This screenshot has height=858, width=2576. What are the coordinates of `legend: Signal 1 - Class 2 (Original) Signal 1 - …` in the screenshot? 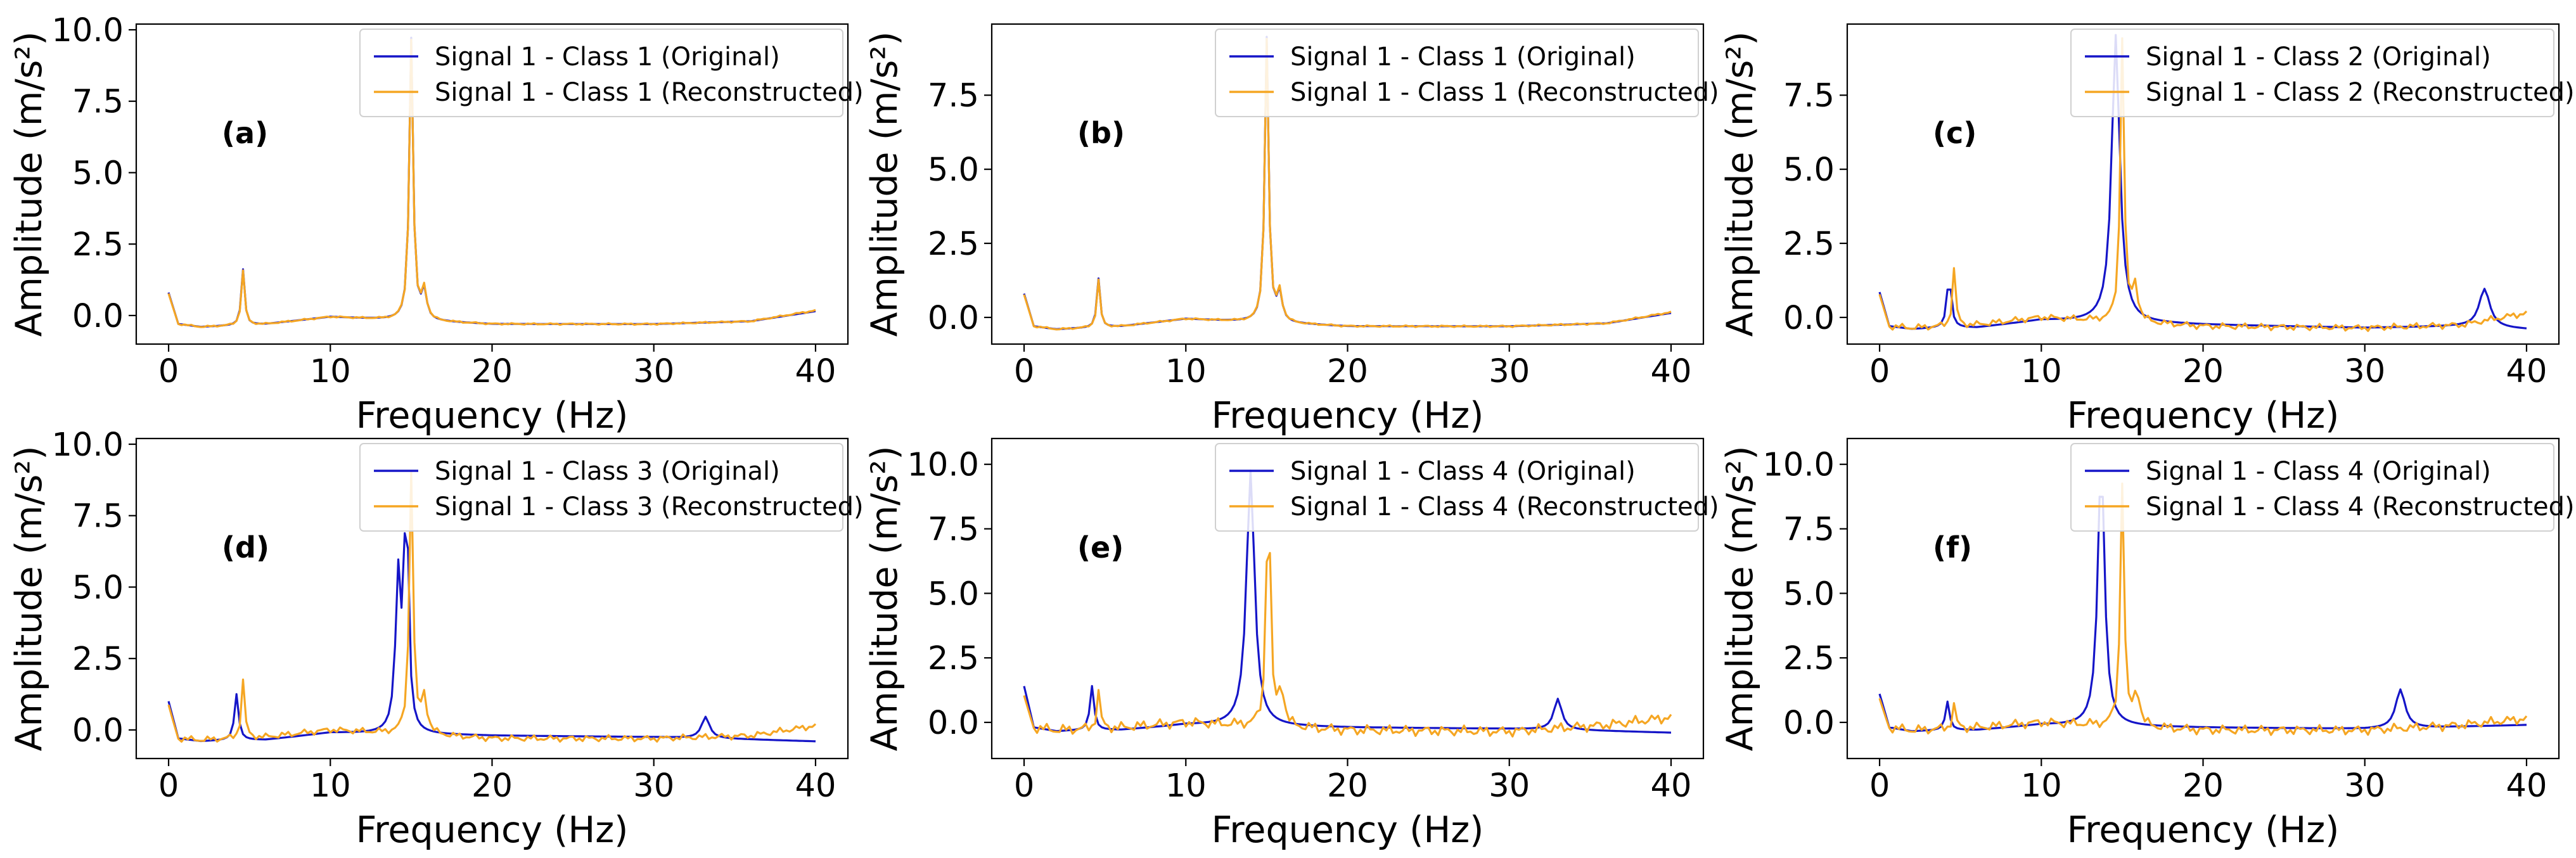 It's located at (2322, 73).